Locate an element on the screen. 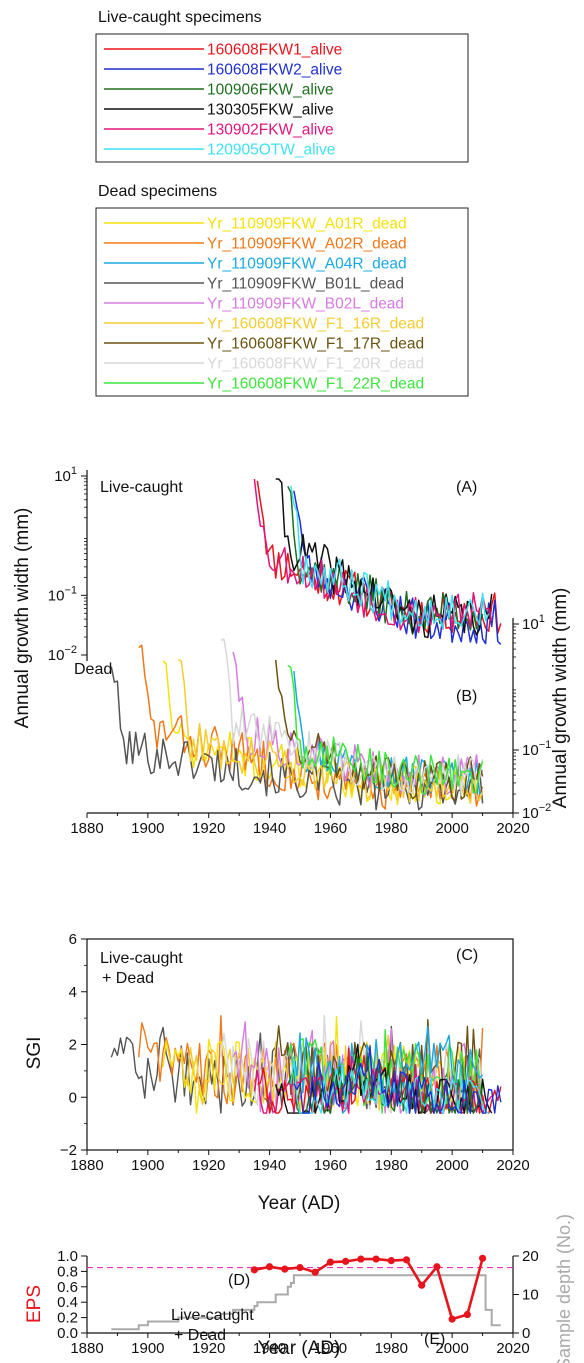 This screenshot has height=1363, width=584. sgi-xtick-label-2000: 2000 is located at coordinates (451, 1165).